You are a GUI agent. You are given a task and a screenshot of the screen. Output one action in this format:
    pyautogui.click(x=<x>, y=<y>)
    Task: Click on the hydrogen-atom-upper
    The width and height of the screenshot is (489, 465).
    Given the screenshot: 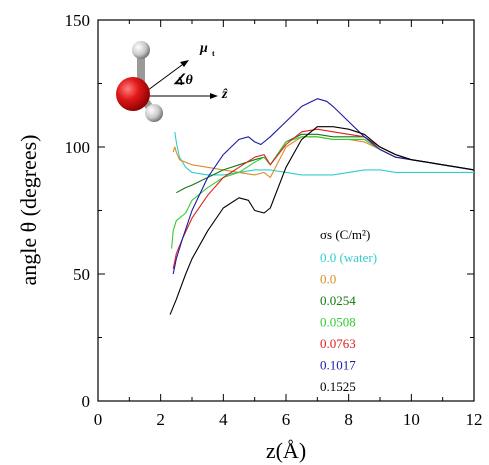 What is the action you would take?
    pyautogui.click(x=141, y=50)
    